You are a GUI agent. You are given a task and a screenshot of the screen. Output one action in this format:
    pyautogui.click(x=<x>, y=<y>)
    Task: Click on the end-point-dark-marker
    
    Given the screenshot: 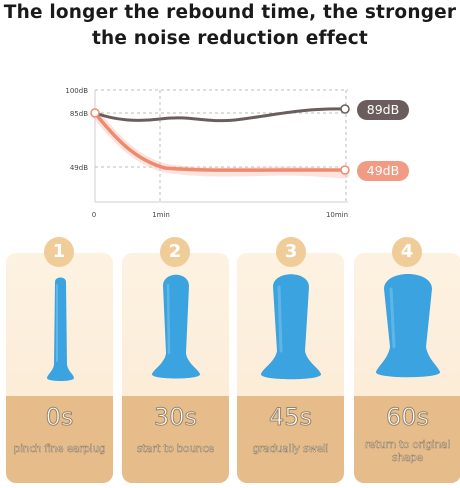 What is the action you would take?
    pyautogui.click(x=345, y=109)
    